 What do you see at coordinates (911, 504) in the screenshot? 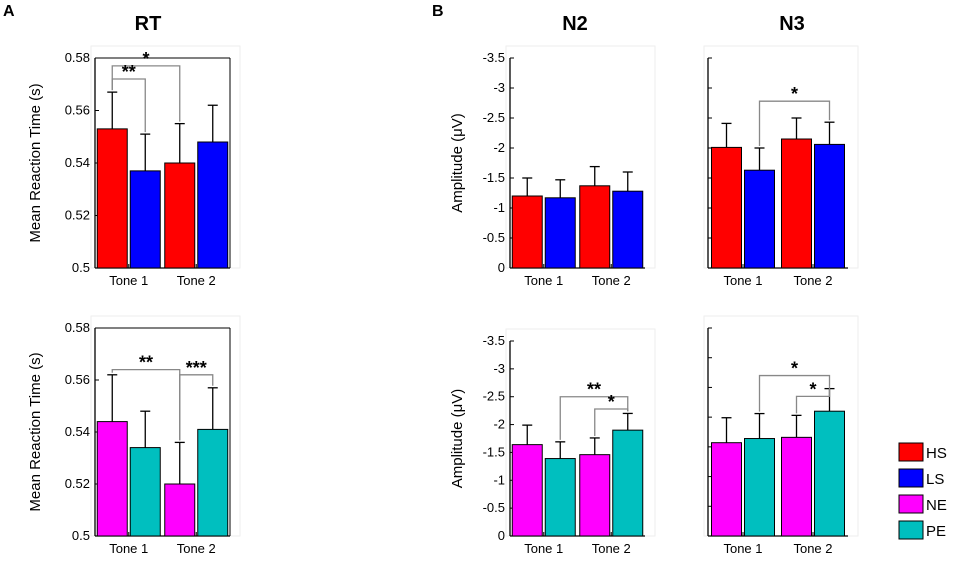
I see `legend-swatch-ne` at bounding box center [911, 504].